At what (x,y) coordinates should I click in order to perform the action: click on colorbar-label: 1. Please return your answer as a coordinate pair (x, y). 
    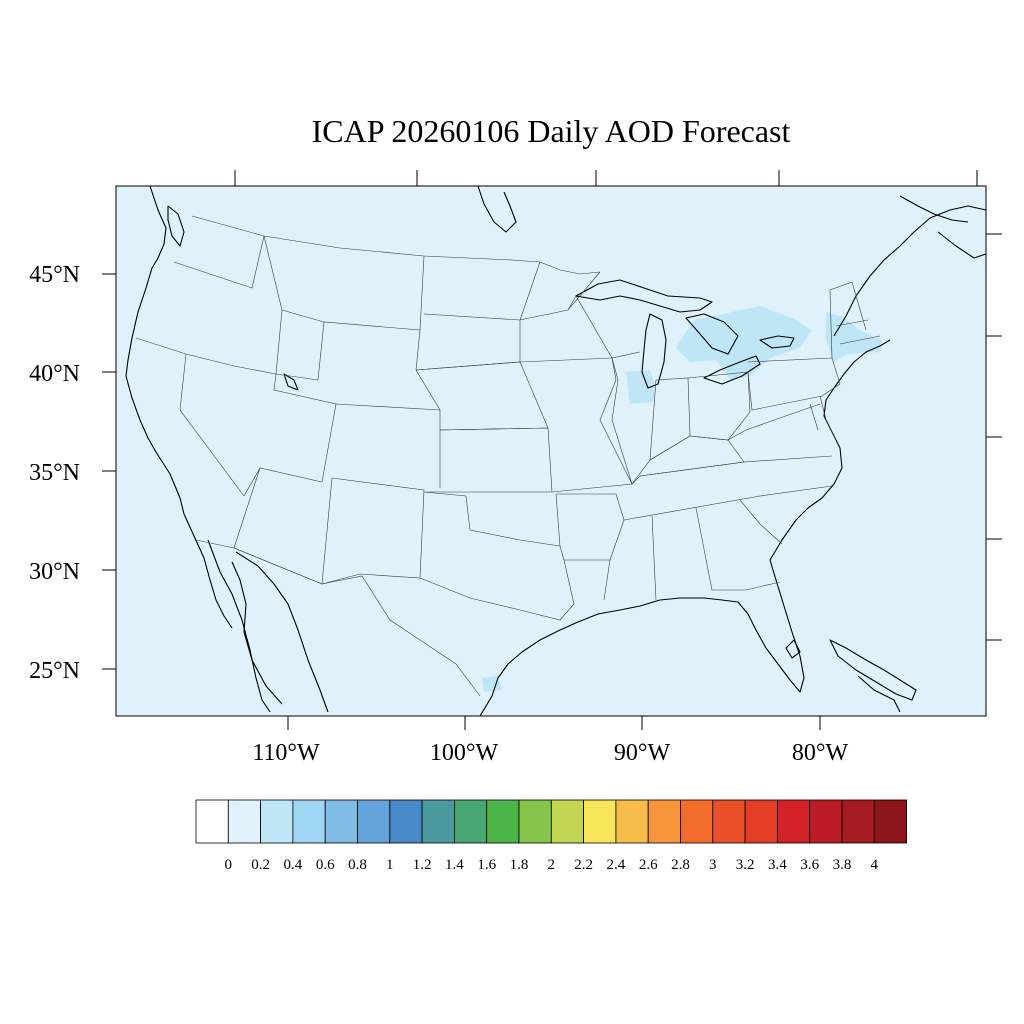
    Looking at the image, I should click on (390, 865).